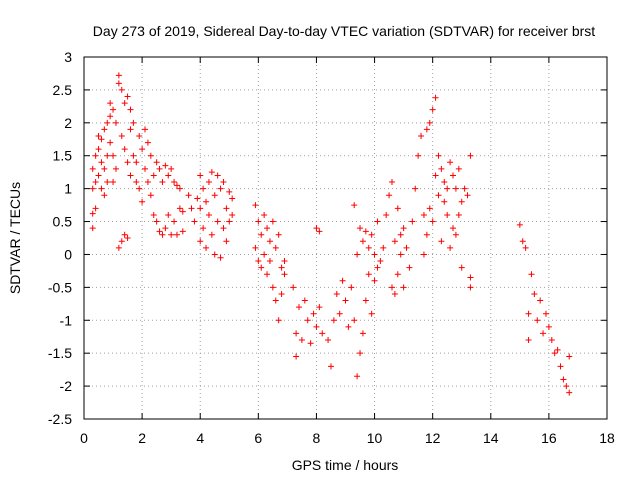  What do you see at coordinates (68, 254) in the screenshot?
I see `y-tick-label: 0` at bounding box center [68, 254].